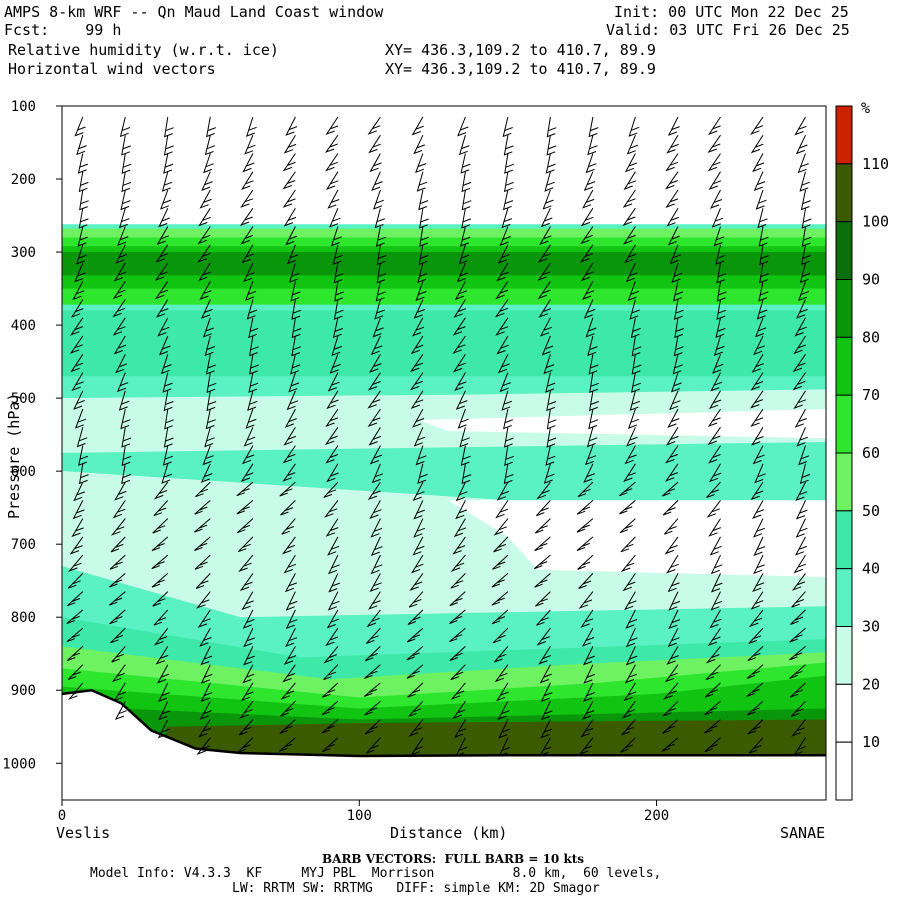  What do you see at coordinates (19, 764) in the screenshot?
I see `y-tick-label: 1000` at bounding box center [19, 764].